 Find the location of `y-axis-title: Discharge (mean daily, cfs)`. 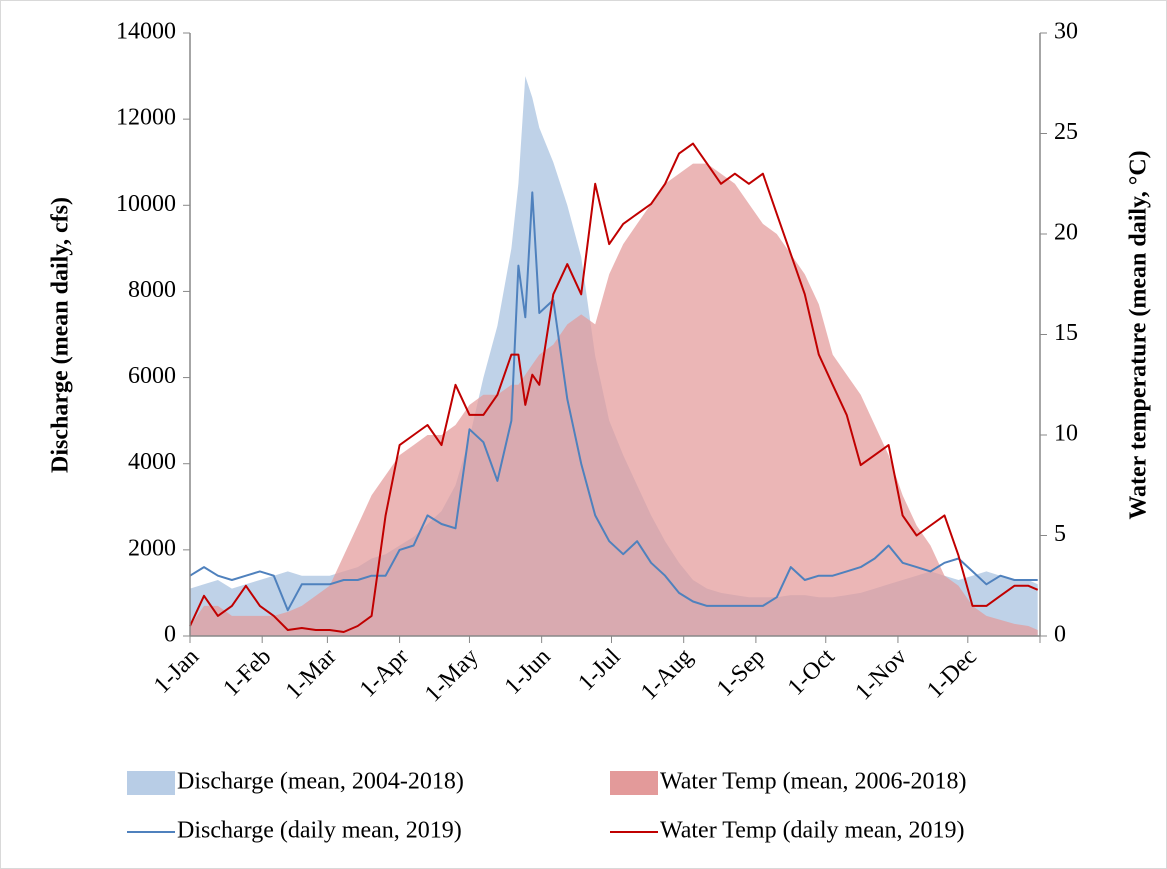

y-axis-title: Discharge (mean daily, cfs) is located at coordinates (61, 335).